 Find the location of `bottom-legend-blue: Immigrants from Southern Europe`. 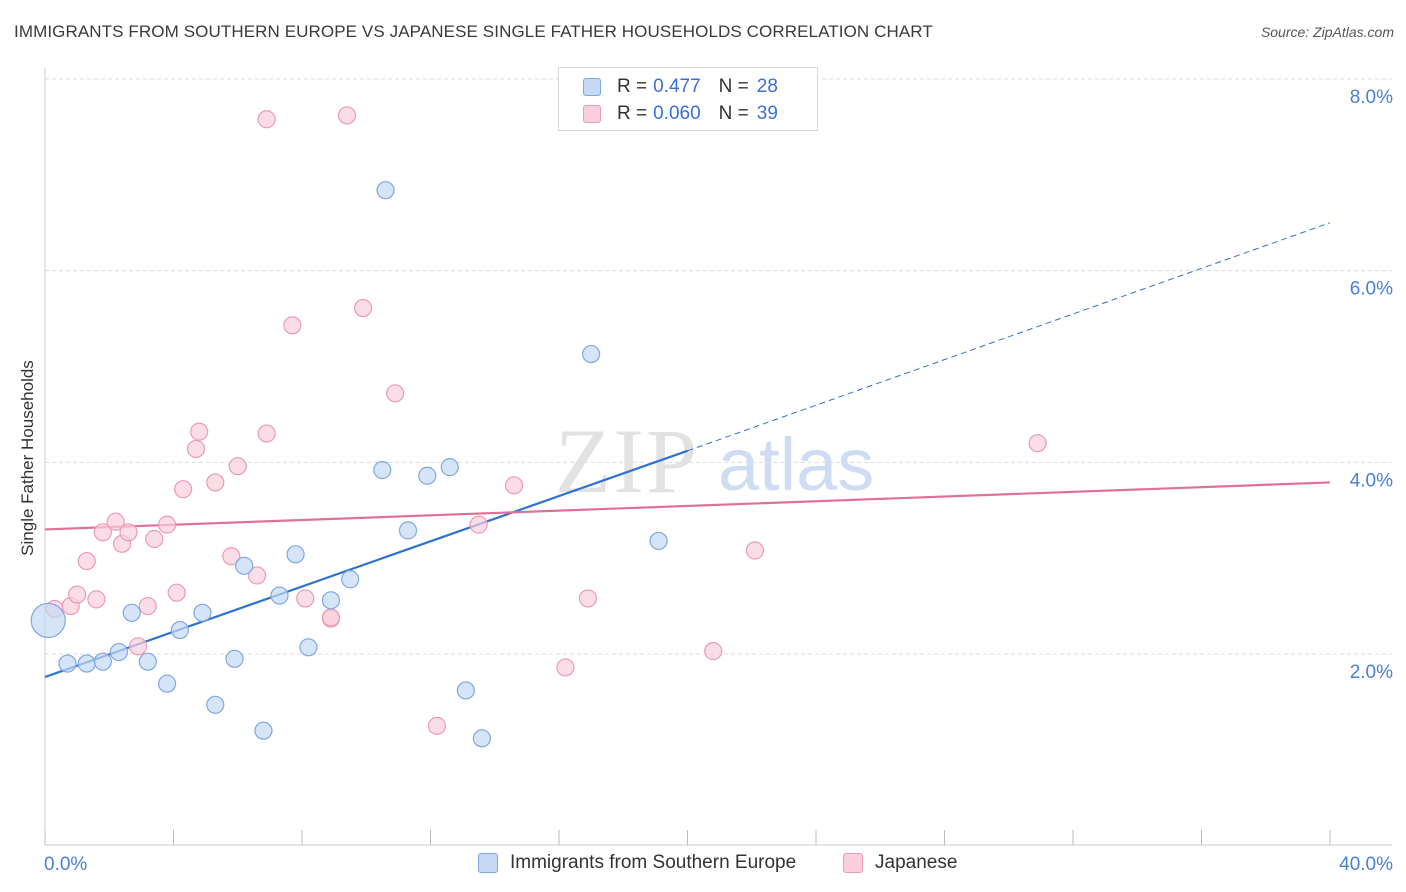

bottom-legend-blue: Immigrants from Southern Europe is located at coordinates (637, 863).